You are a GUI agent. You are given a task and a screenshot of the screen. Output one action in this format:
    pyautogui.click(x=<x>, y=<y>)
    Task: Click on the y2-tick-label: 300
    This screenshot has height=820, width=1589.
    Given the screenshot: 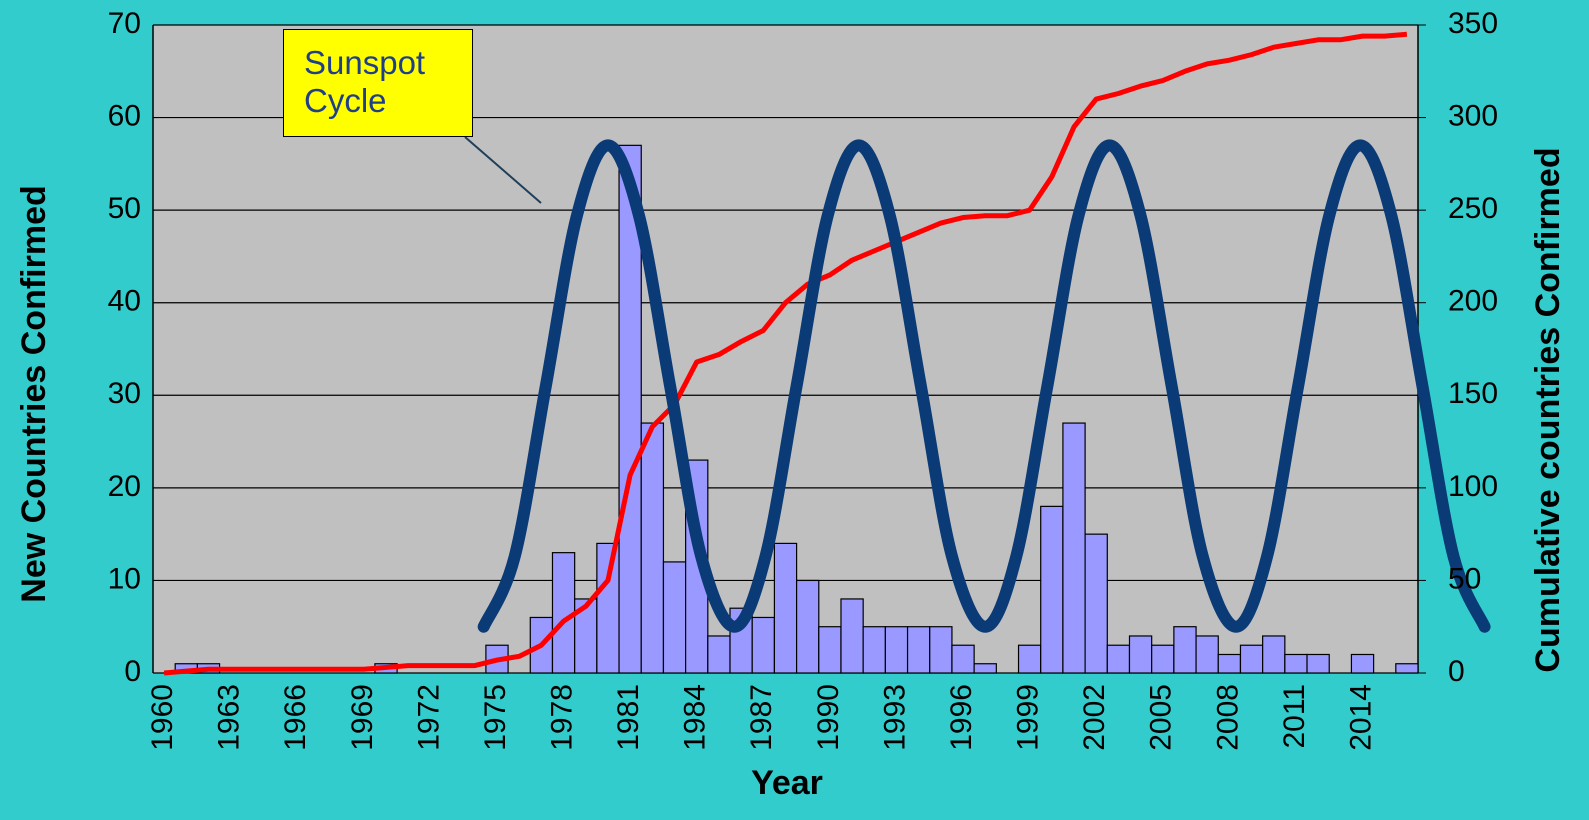 What is the action you would take?
    pyautogui.click(x=1473, y=115)
    